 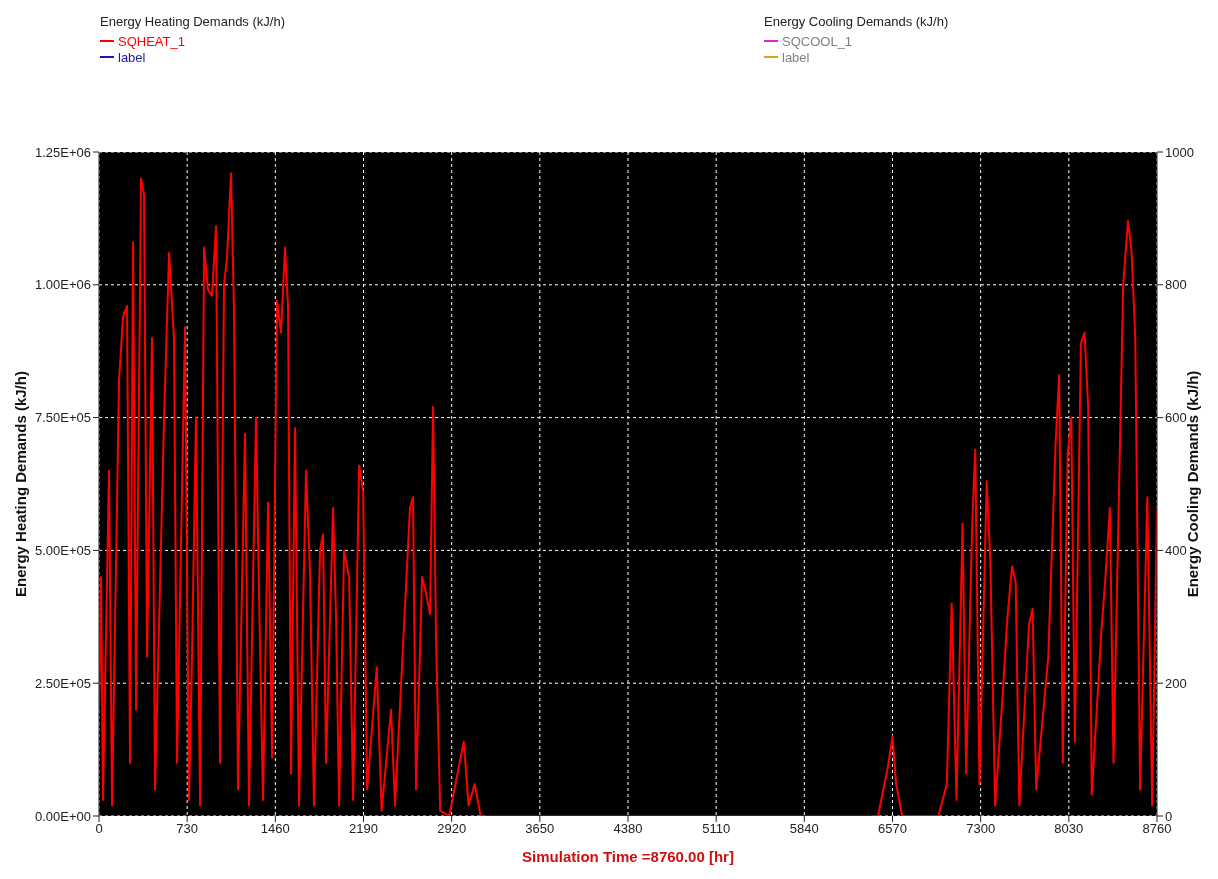 I want to click on x-tick-label: 6570, so click(x=892, y=829).